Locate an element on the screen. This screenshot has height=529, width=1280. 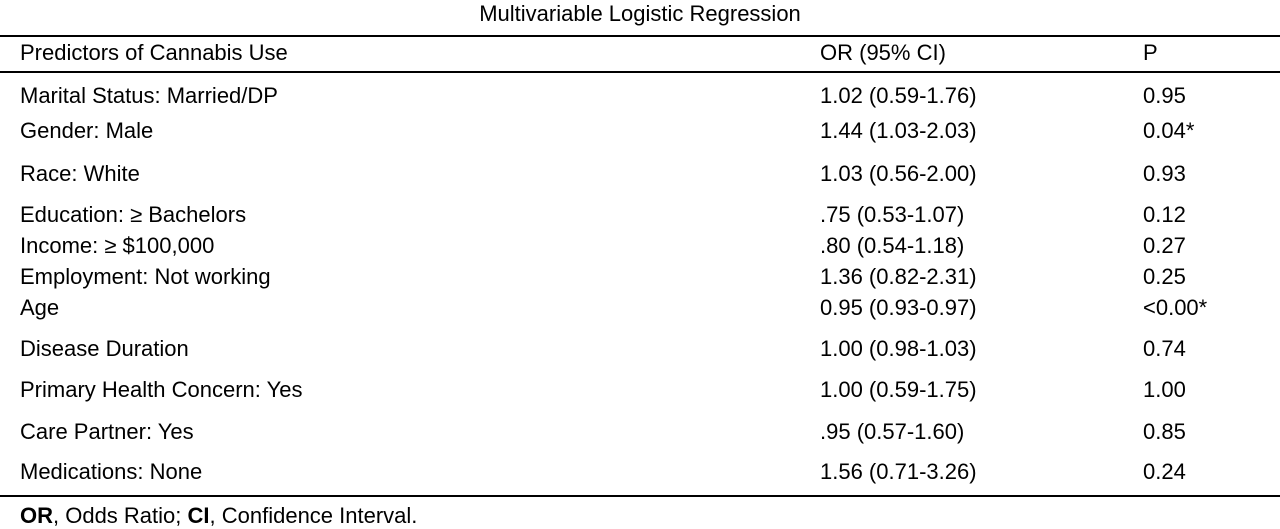
table-cell: Medications: None is located at coordinates (111, 471).